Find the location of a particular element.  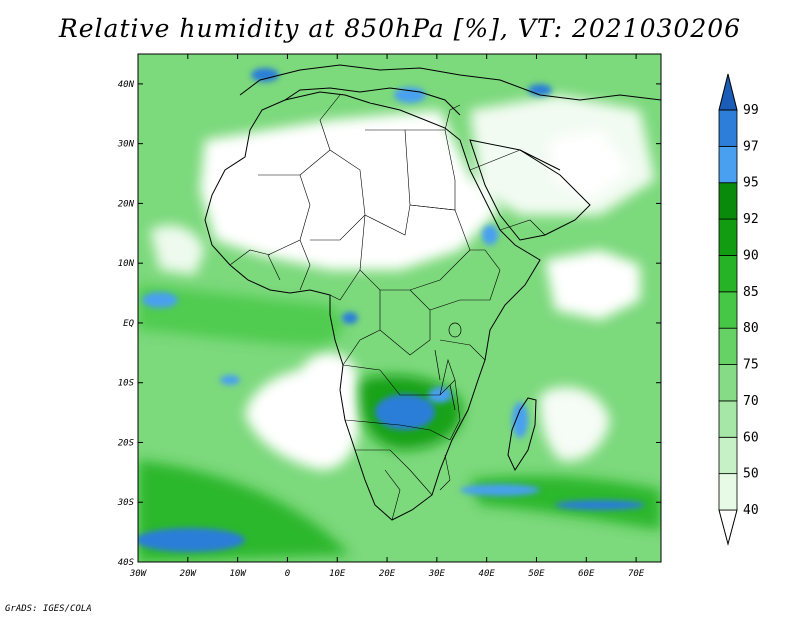

madagascar-coastline is located at coordinates (522, 434).